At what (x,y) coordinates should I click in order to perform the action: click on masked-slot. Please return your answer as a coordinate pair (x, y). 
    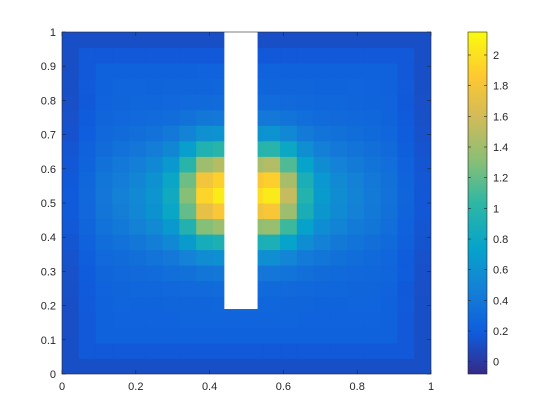
    Looking at the image, I should click on (241, 171).